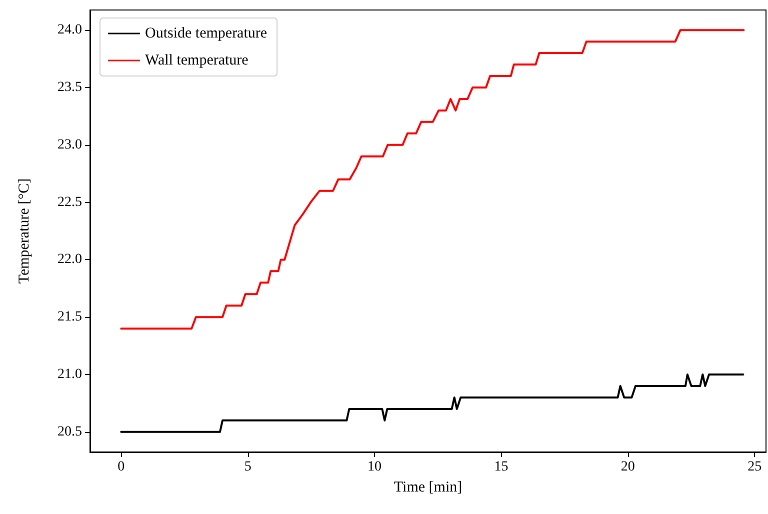 The width and height of the screenshot is (768, 514). Describe the element at coordinates (70, 202) in the screenshot. I see `y-tick-label: 22.5` at that location.